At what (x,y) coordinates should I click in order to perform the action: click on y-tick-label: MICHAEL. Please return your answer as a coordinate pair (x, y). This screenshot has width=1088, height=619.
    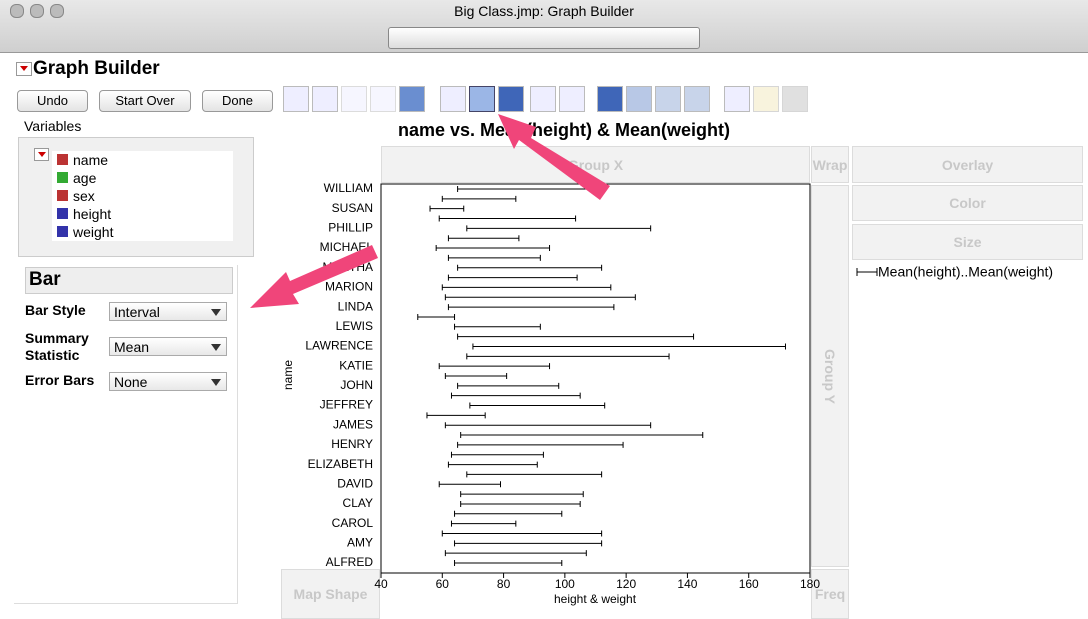
    Looking at the image, I should click on (347, 247).